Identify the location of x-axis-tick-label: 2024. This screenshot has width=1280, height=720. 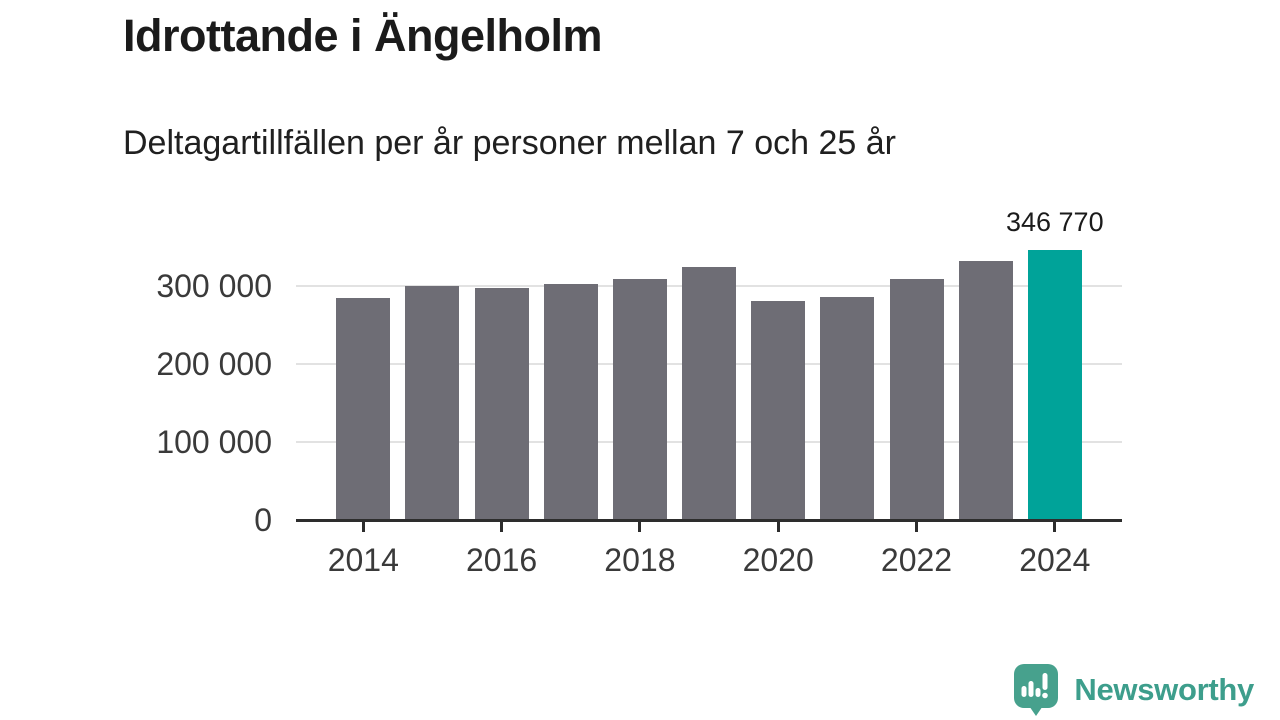
(1055, 560).